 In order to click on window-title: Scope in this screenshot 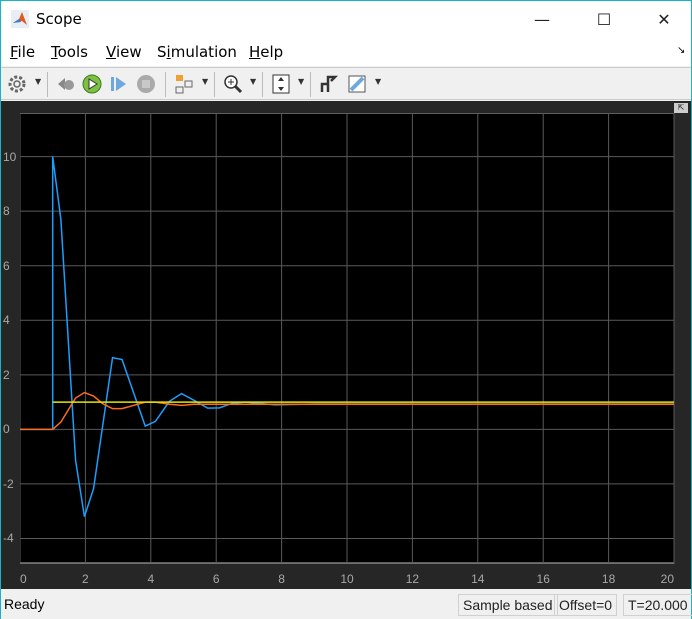, I will do `click(59, 19)`.